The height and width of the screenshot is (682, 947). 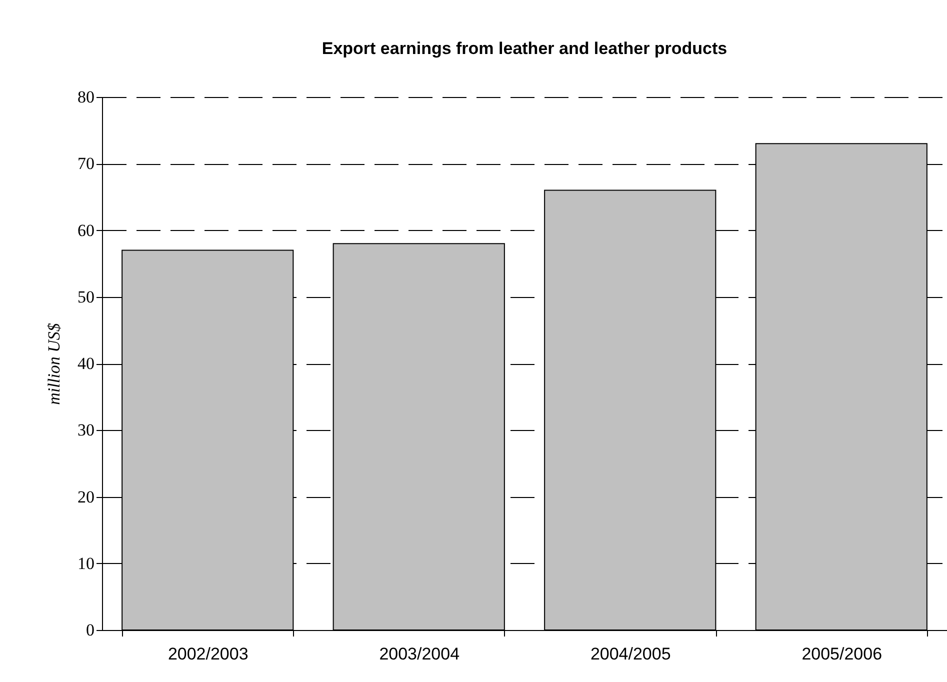 I want to click on y-axis-title: million US$, so click(x=54, y=363).